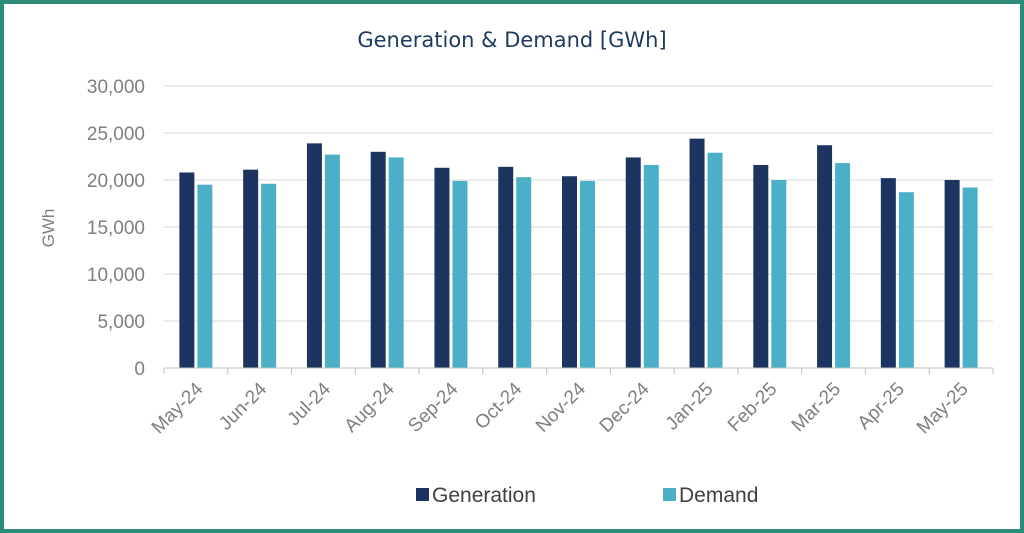 The height and width of the screenshot is (533, 1024). What do you see at coordinates (752, 407) in the screenshot?
I see `x-tick-label: Feb-25` at bounding box center [752, 407].